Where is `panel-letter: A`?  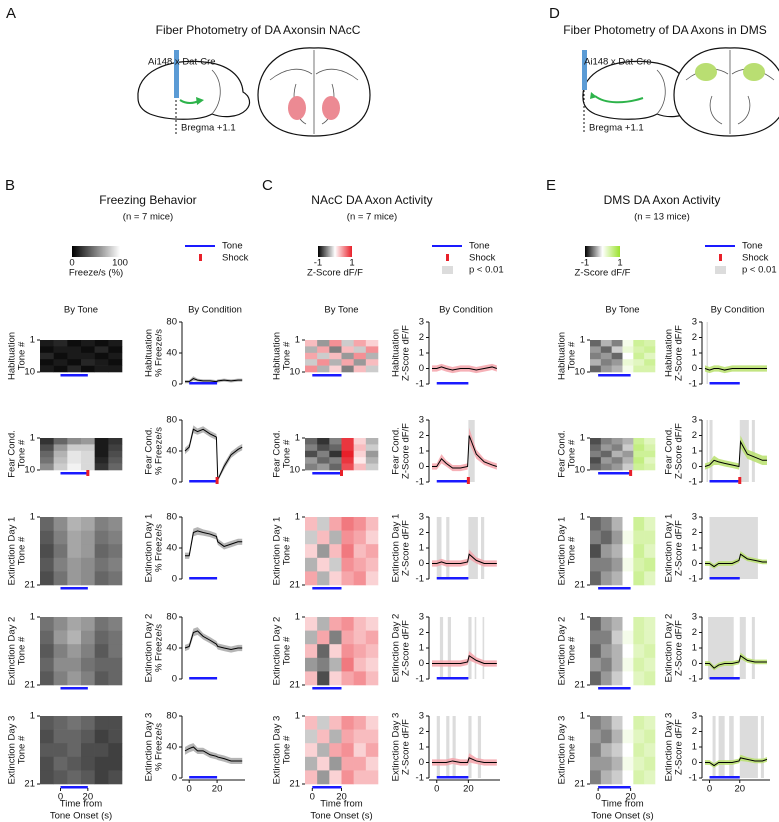
panel-letter: A is located at coordinates (11, 13).